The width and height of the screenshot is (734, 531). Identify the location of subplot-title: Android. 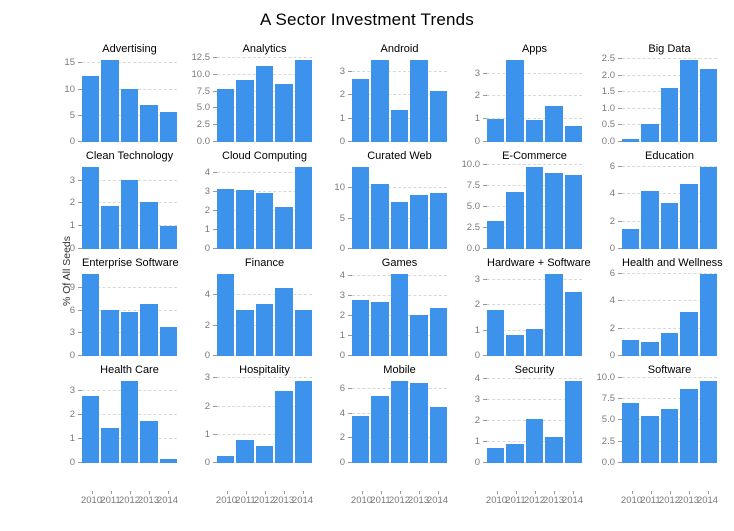
(399, 49).